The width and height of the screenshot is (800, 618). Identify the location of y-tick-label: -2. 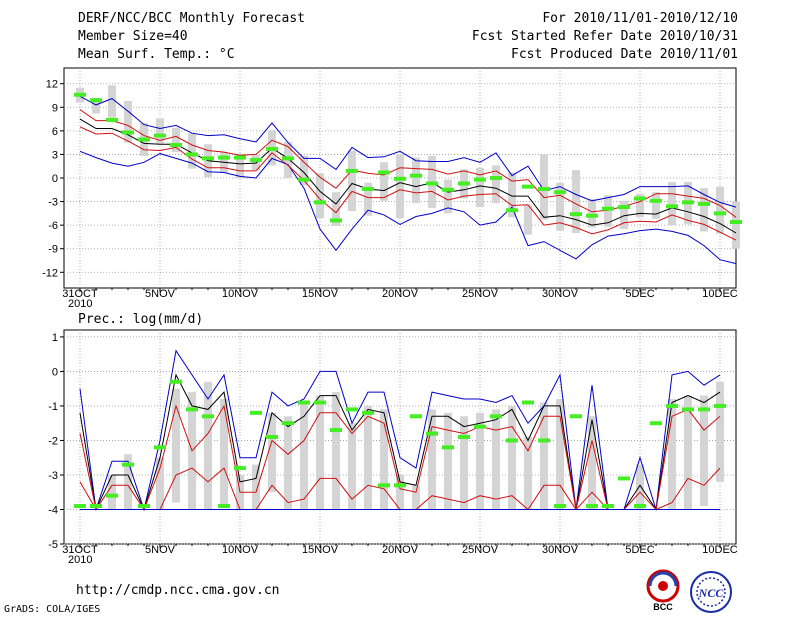
(53, 441).